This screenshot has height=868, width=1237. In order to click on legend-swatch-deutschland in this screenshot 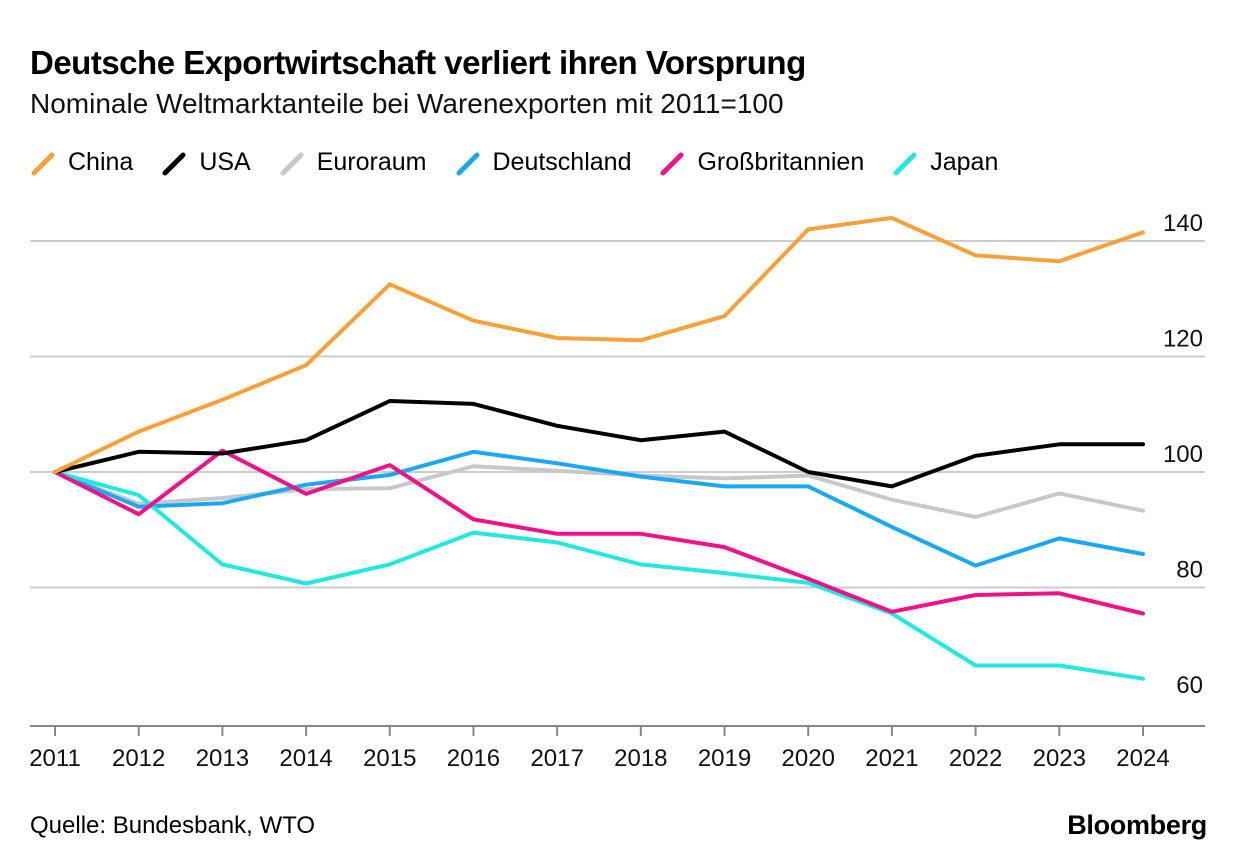, I will do `click(467, 163)`.